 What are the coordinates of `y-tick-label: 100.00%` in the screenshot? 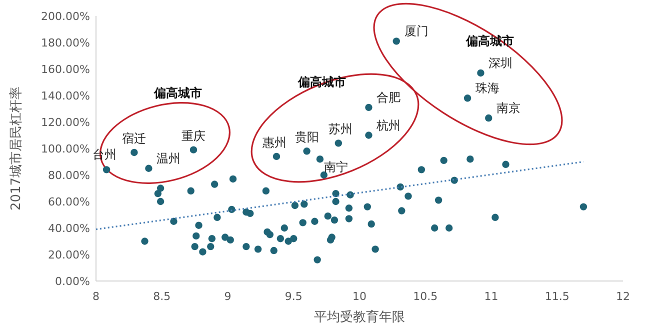 It's located at (65, 149).